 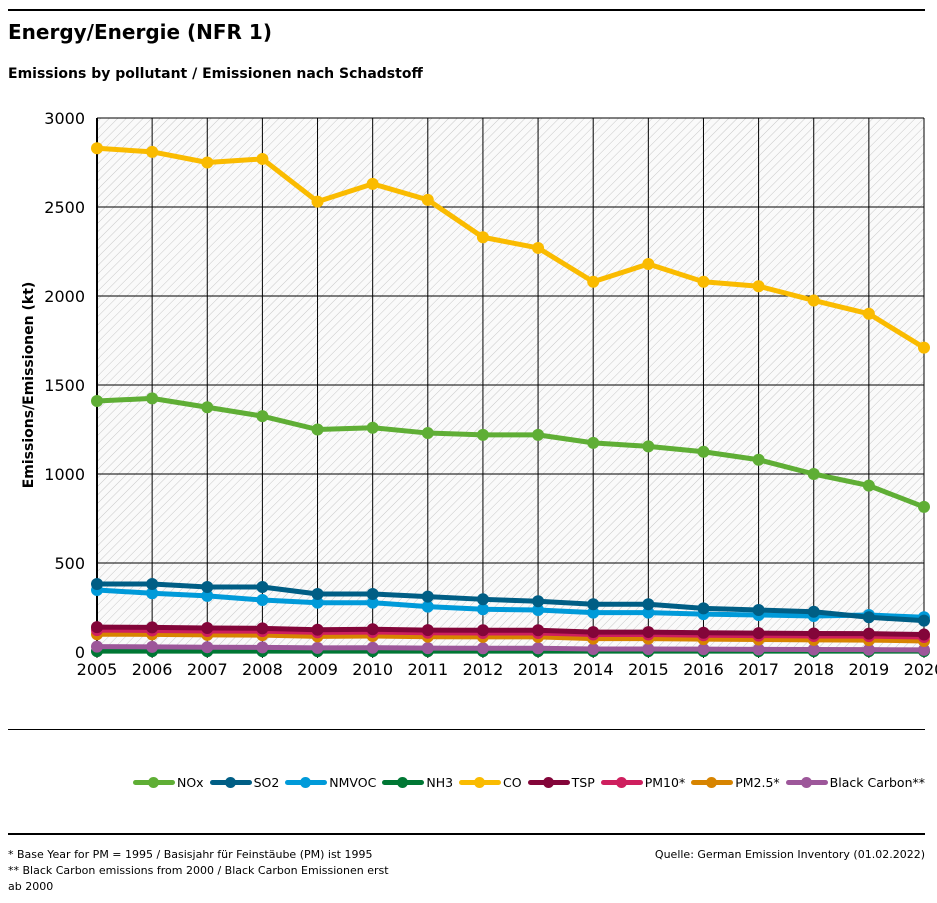 I want to click on x-tick-label: 2020, so click(x=920, y=669).